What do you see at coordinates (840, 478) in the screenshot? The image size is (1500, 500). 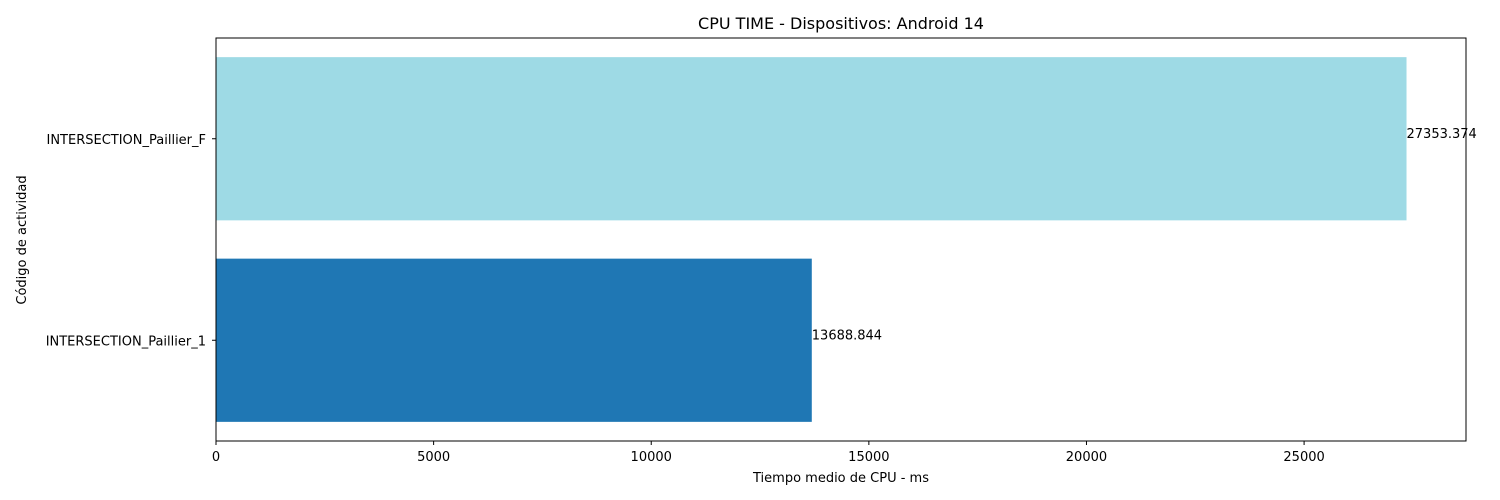 I see `x-axis-label: Tiempo medio de CPU - ms` at bounding box center [840, 478].